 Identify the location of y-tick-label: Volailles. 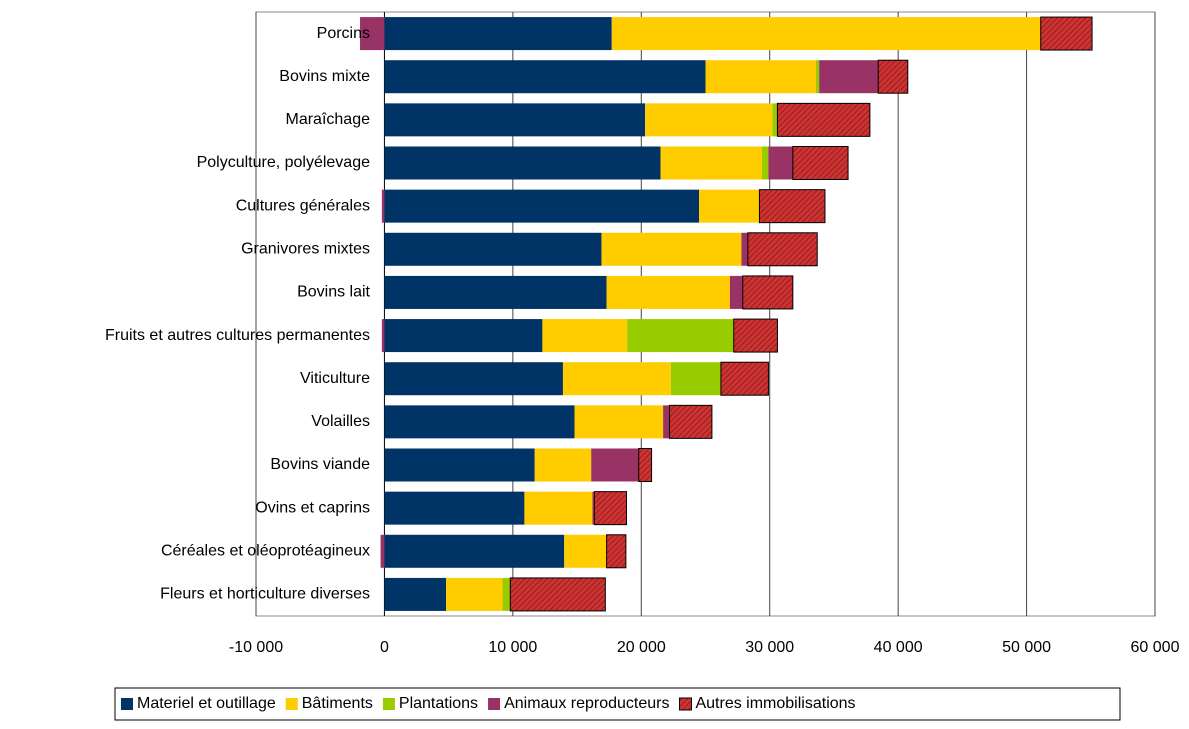
(340, 421).